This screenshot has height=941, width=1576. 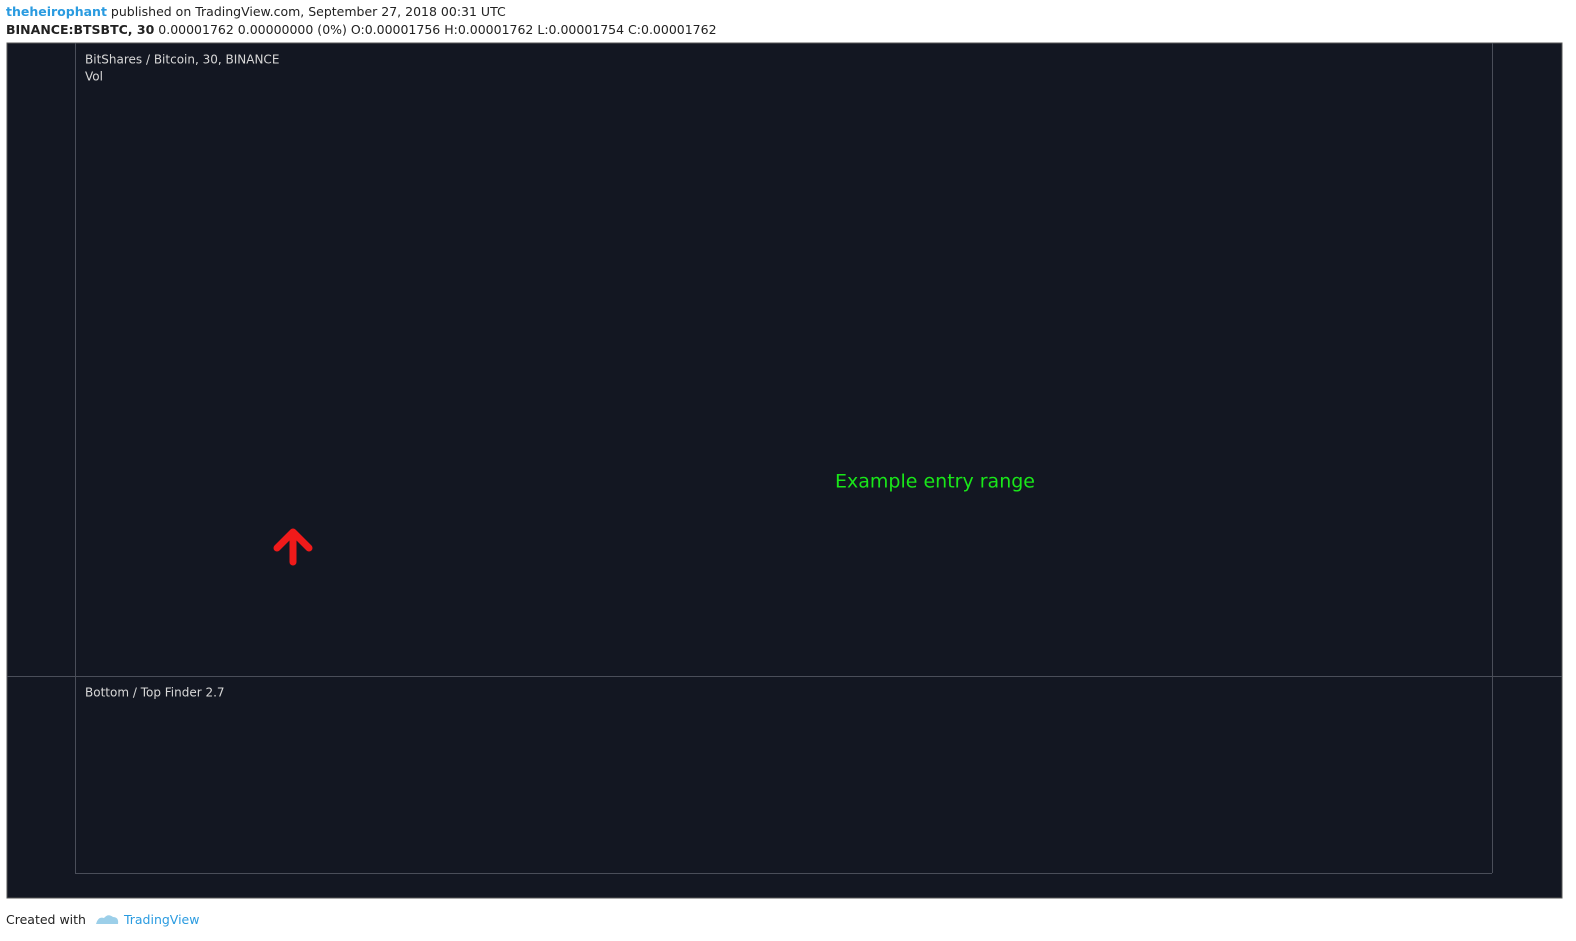 I want to click on symbol: BINANCE:BTSBTC, 30, so click(x=80, y=29).